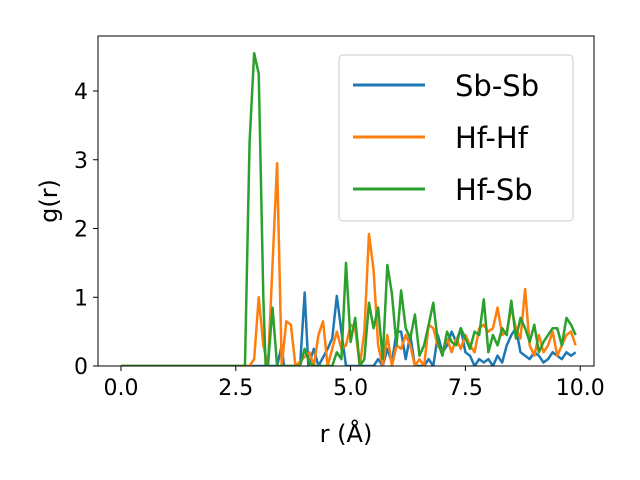  What do you see at coordinates (81, 92) in the screenshot?
I see `y-tick-label: 4` at bounding box center [81, 92].